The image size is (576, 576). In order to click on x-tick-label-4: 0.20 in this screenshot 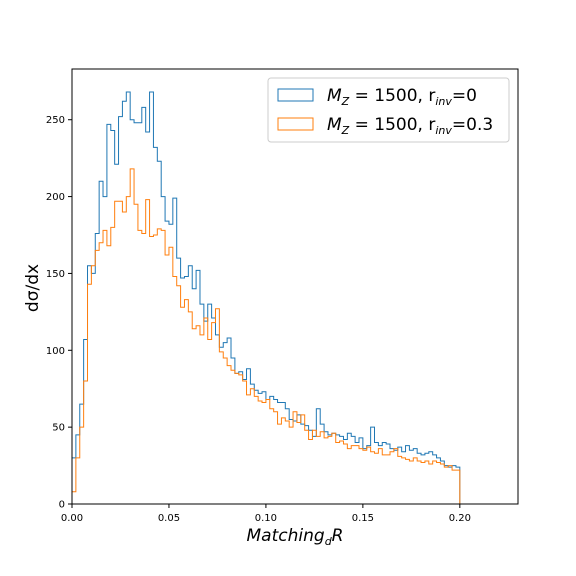, I will do `click(460, 518)`.